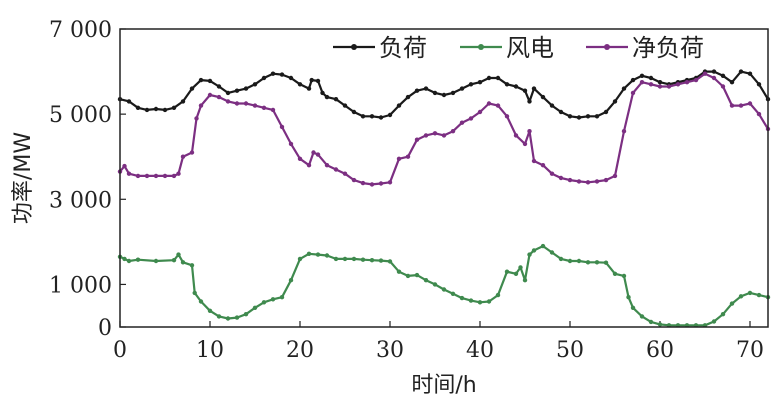 The width and height of the screenshot is (782, 412). Describe the element at coordinates (481, 47) in the screenshot. I see `legend-marker` at that location.